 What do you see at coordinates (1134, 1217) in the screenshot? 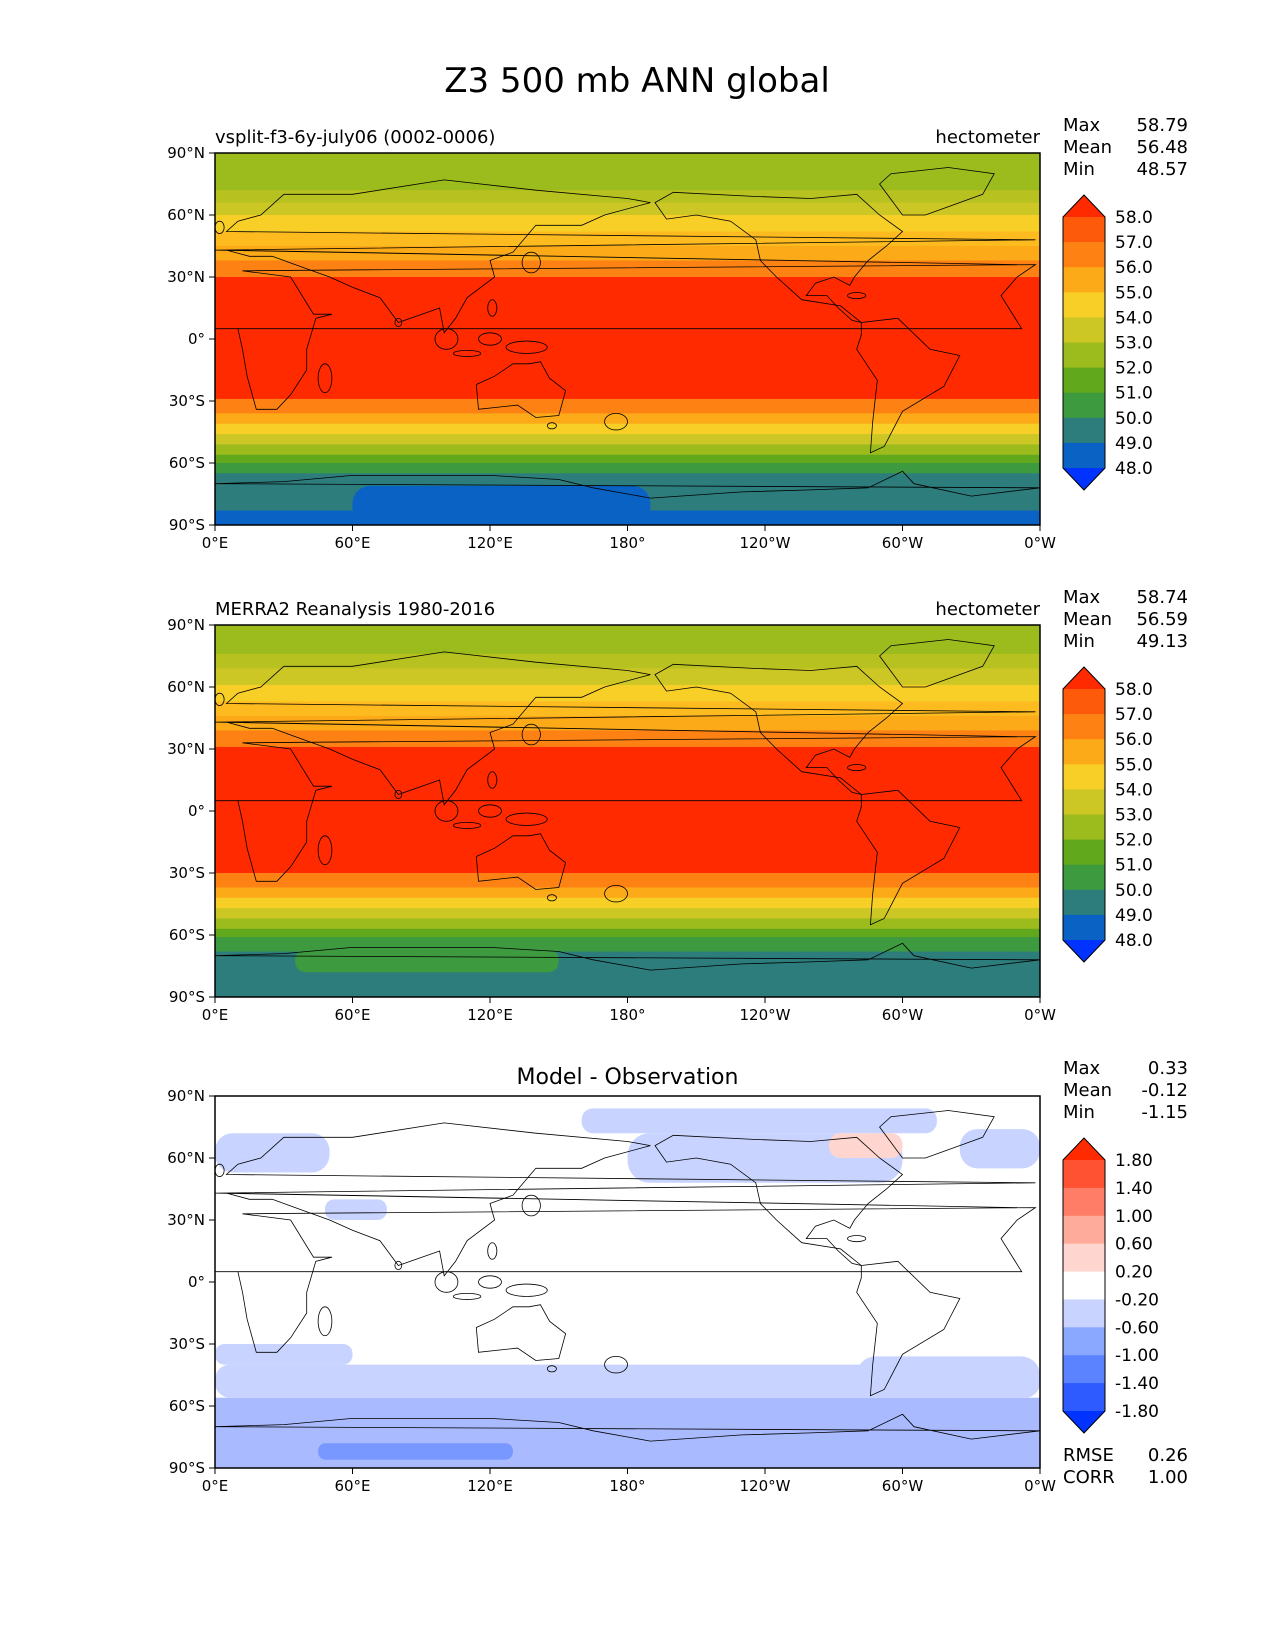
I see `colorbar-label: 1.00` at bounding box center [1134, 1217].